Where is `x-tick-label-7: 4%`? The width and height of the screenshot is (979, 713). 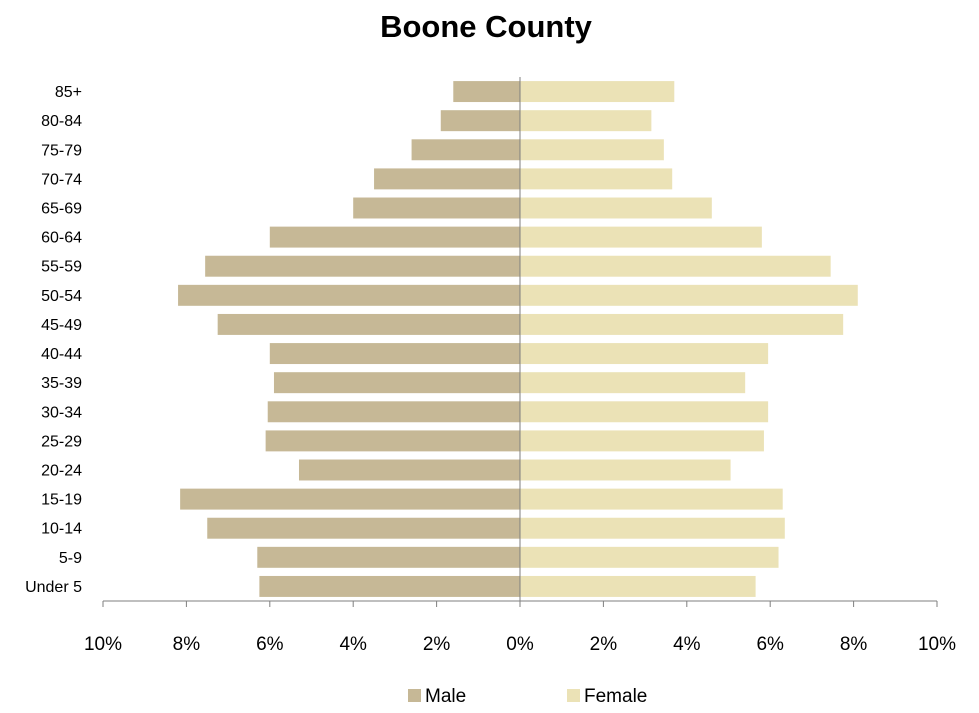
x-tick-label-7: 4% is located at coordinates (687, 644).